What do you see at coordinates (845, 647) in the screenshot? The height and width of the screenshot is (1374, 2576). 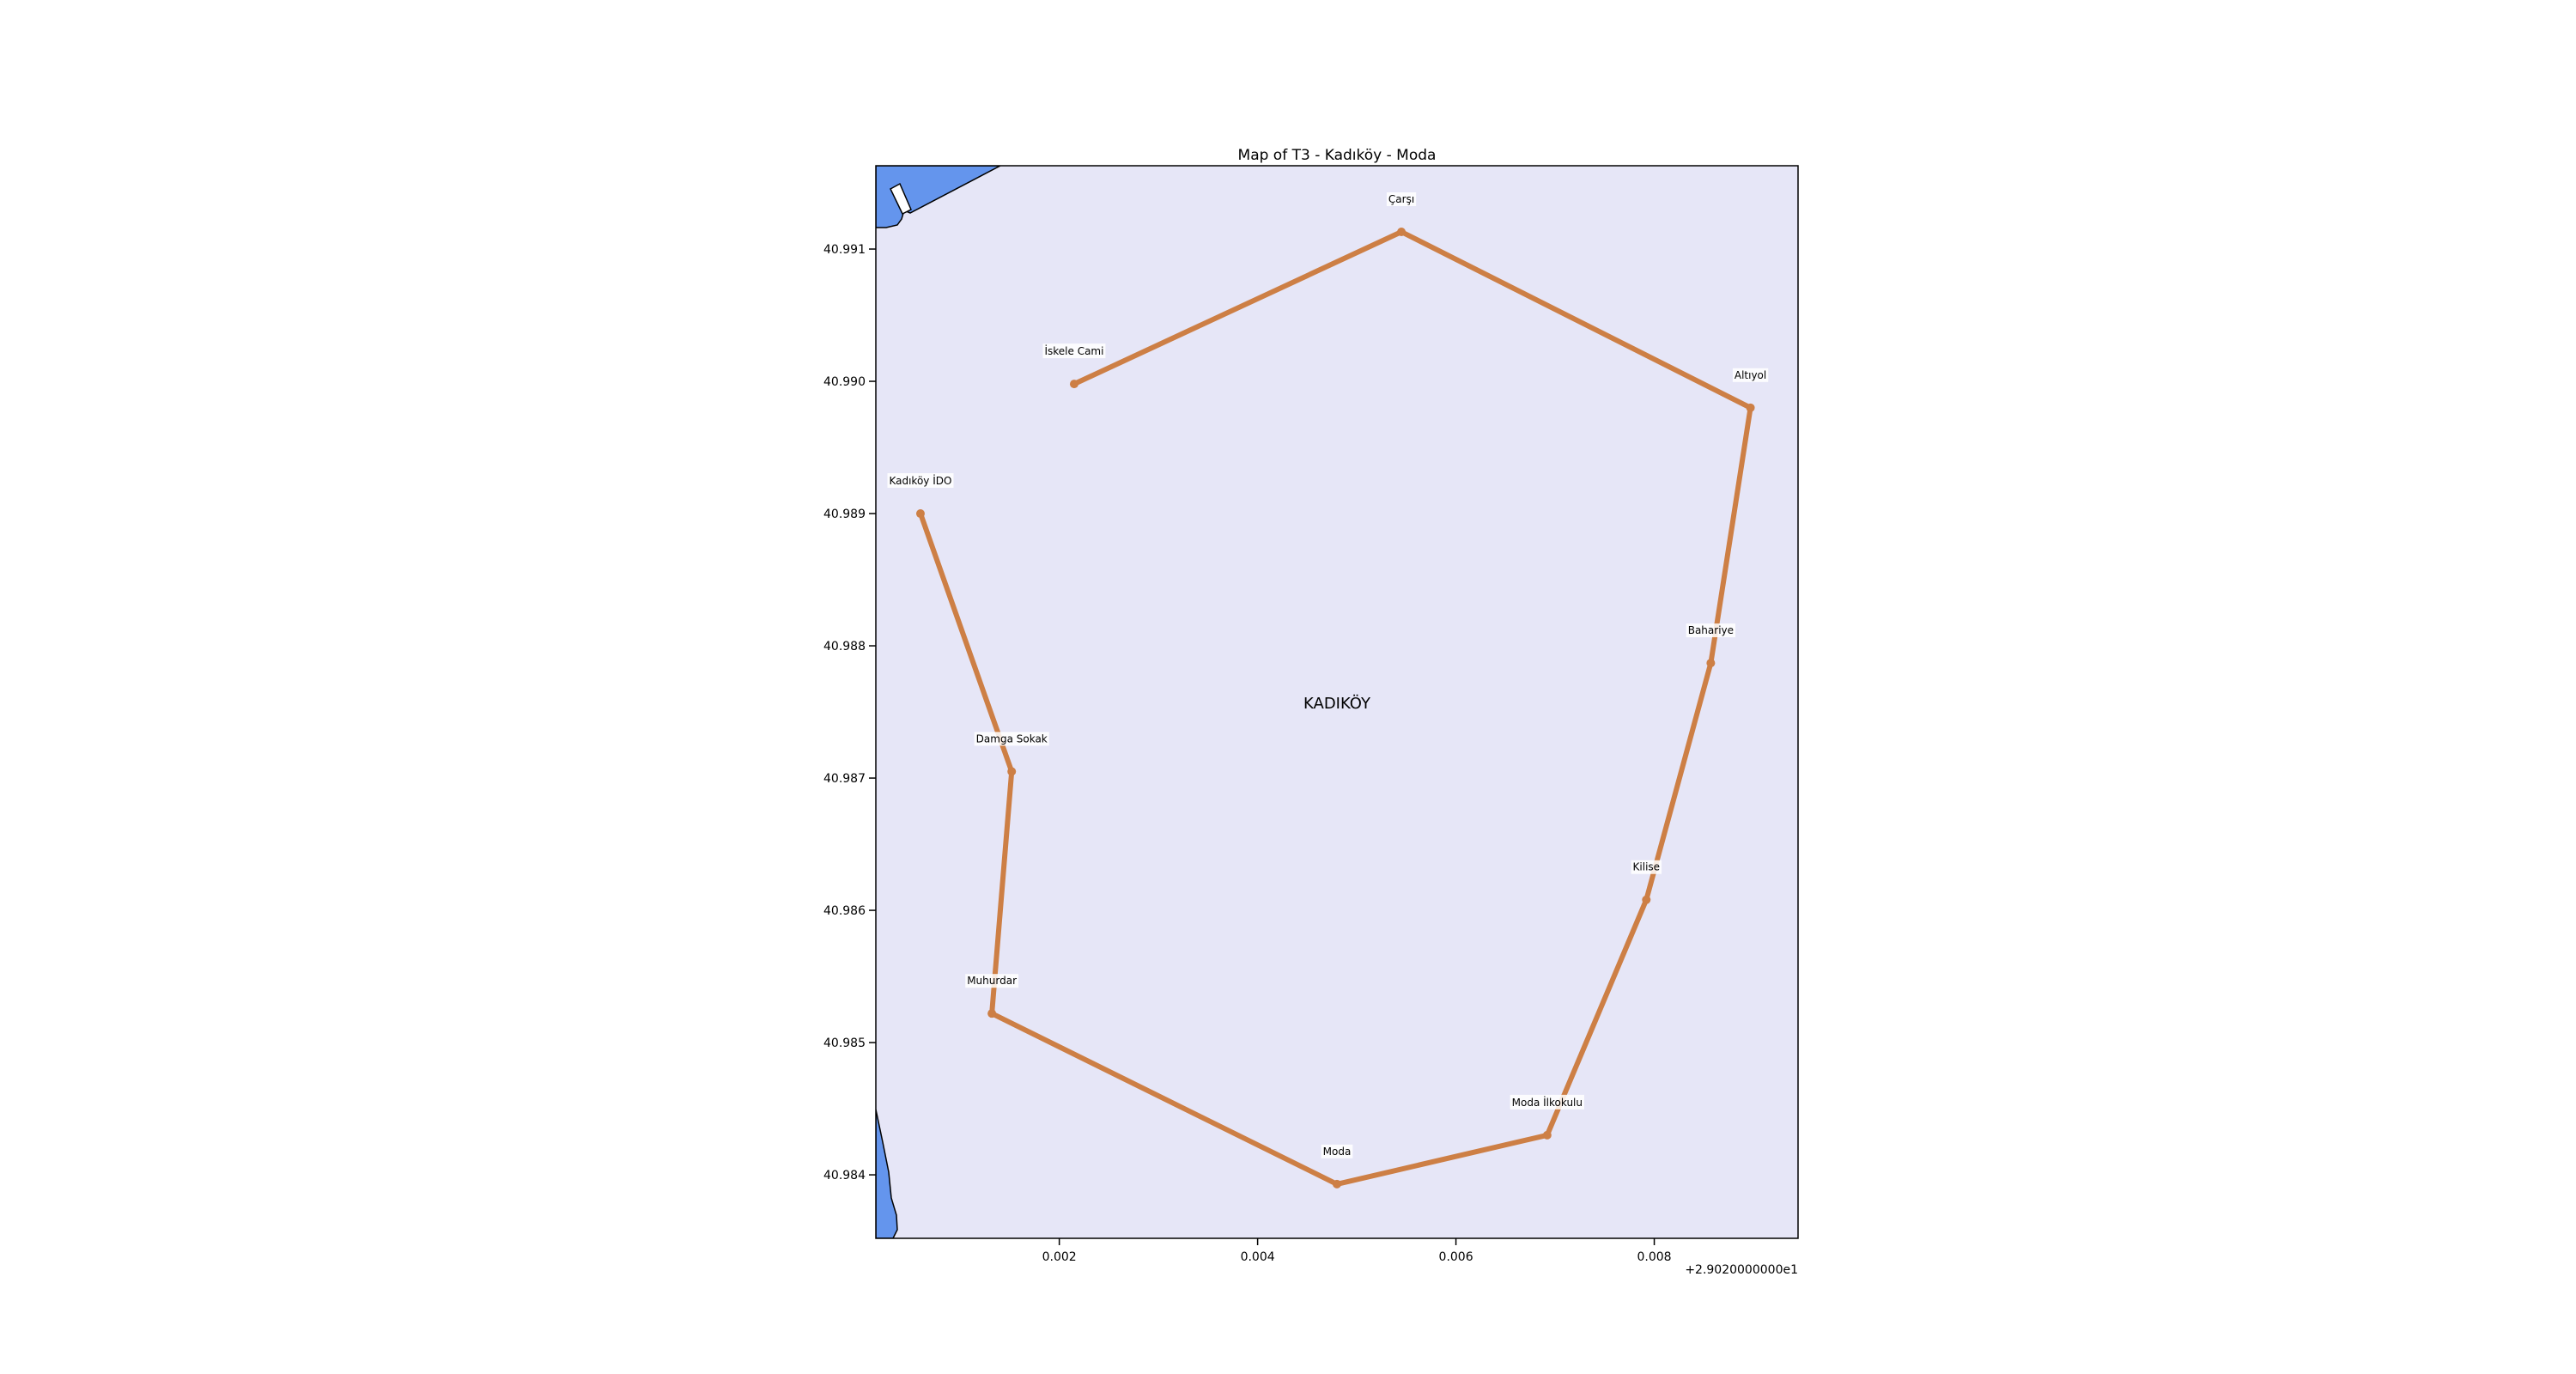 I see `y-tick-label: 40.988` at bounding box center [845, 647].